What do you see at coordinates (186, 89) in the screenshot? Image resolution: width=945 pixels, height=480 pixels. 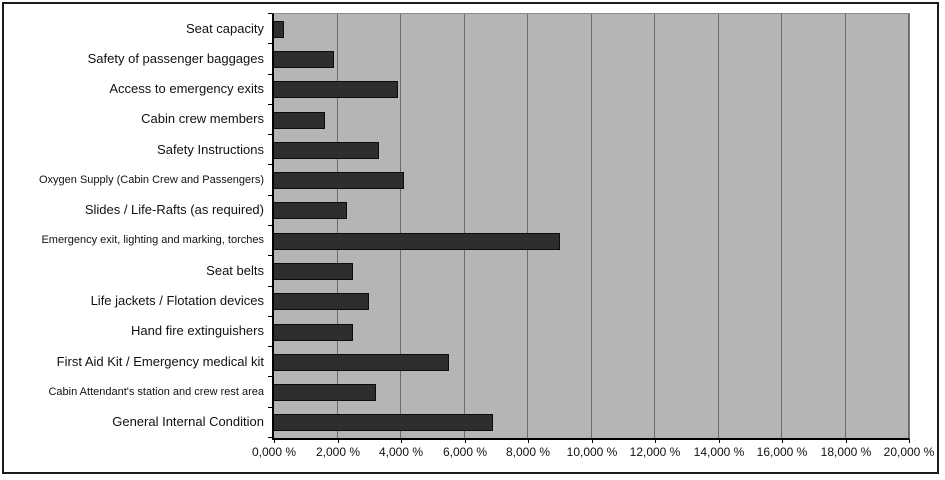 I see `category-label: Access to emergency exits` at bounding box center [186, 89].